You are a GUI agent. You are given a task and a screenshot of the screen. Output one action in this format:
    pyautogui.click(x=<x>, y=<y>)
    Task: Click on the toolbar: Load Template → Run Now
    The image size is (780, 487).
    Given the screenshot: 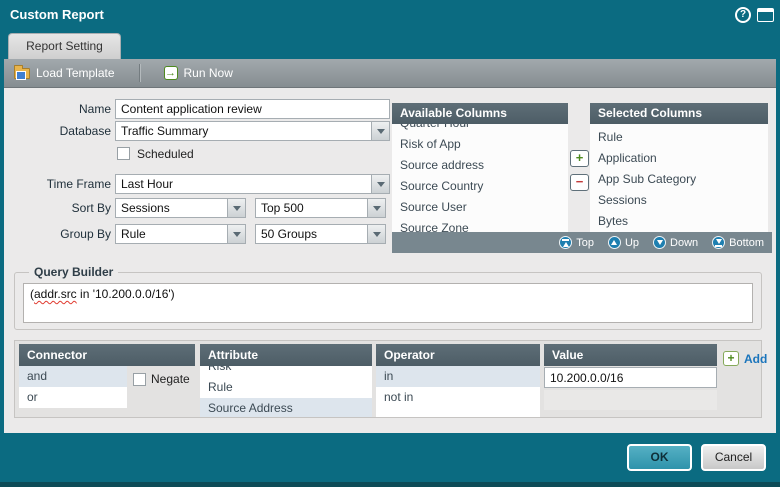 What is the action you would take?
    pyautogui.click(x=390, y=73)
    